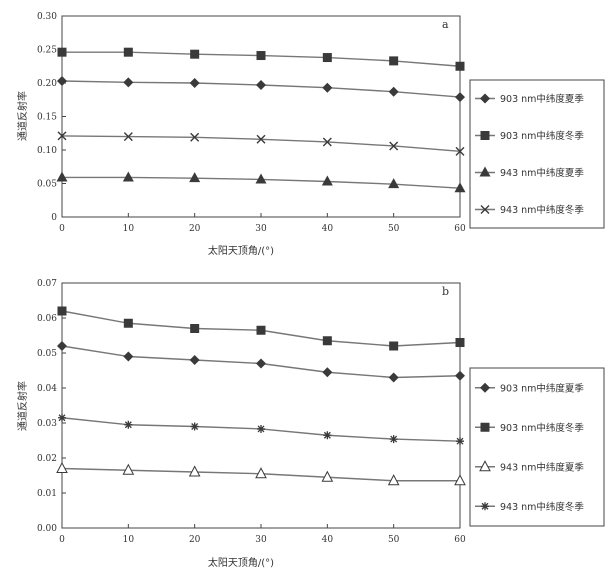  Describe the element at coordinates (47, 354) in the screenshot. I see `y-tick-label: 0.05` at that location.